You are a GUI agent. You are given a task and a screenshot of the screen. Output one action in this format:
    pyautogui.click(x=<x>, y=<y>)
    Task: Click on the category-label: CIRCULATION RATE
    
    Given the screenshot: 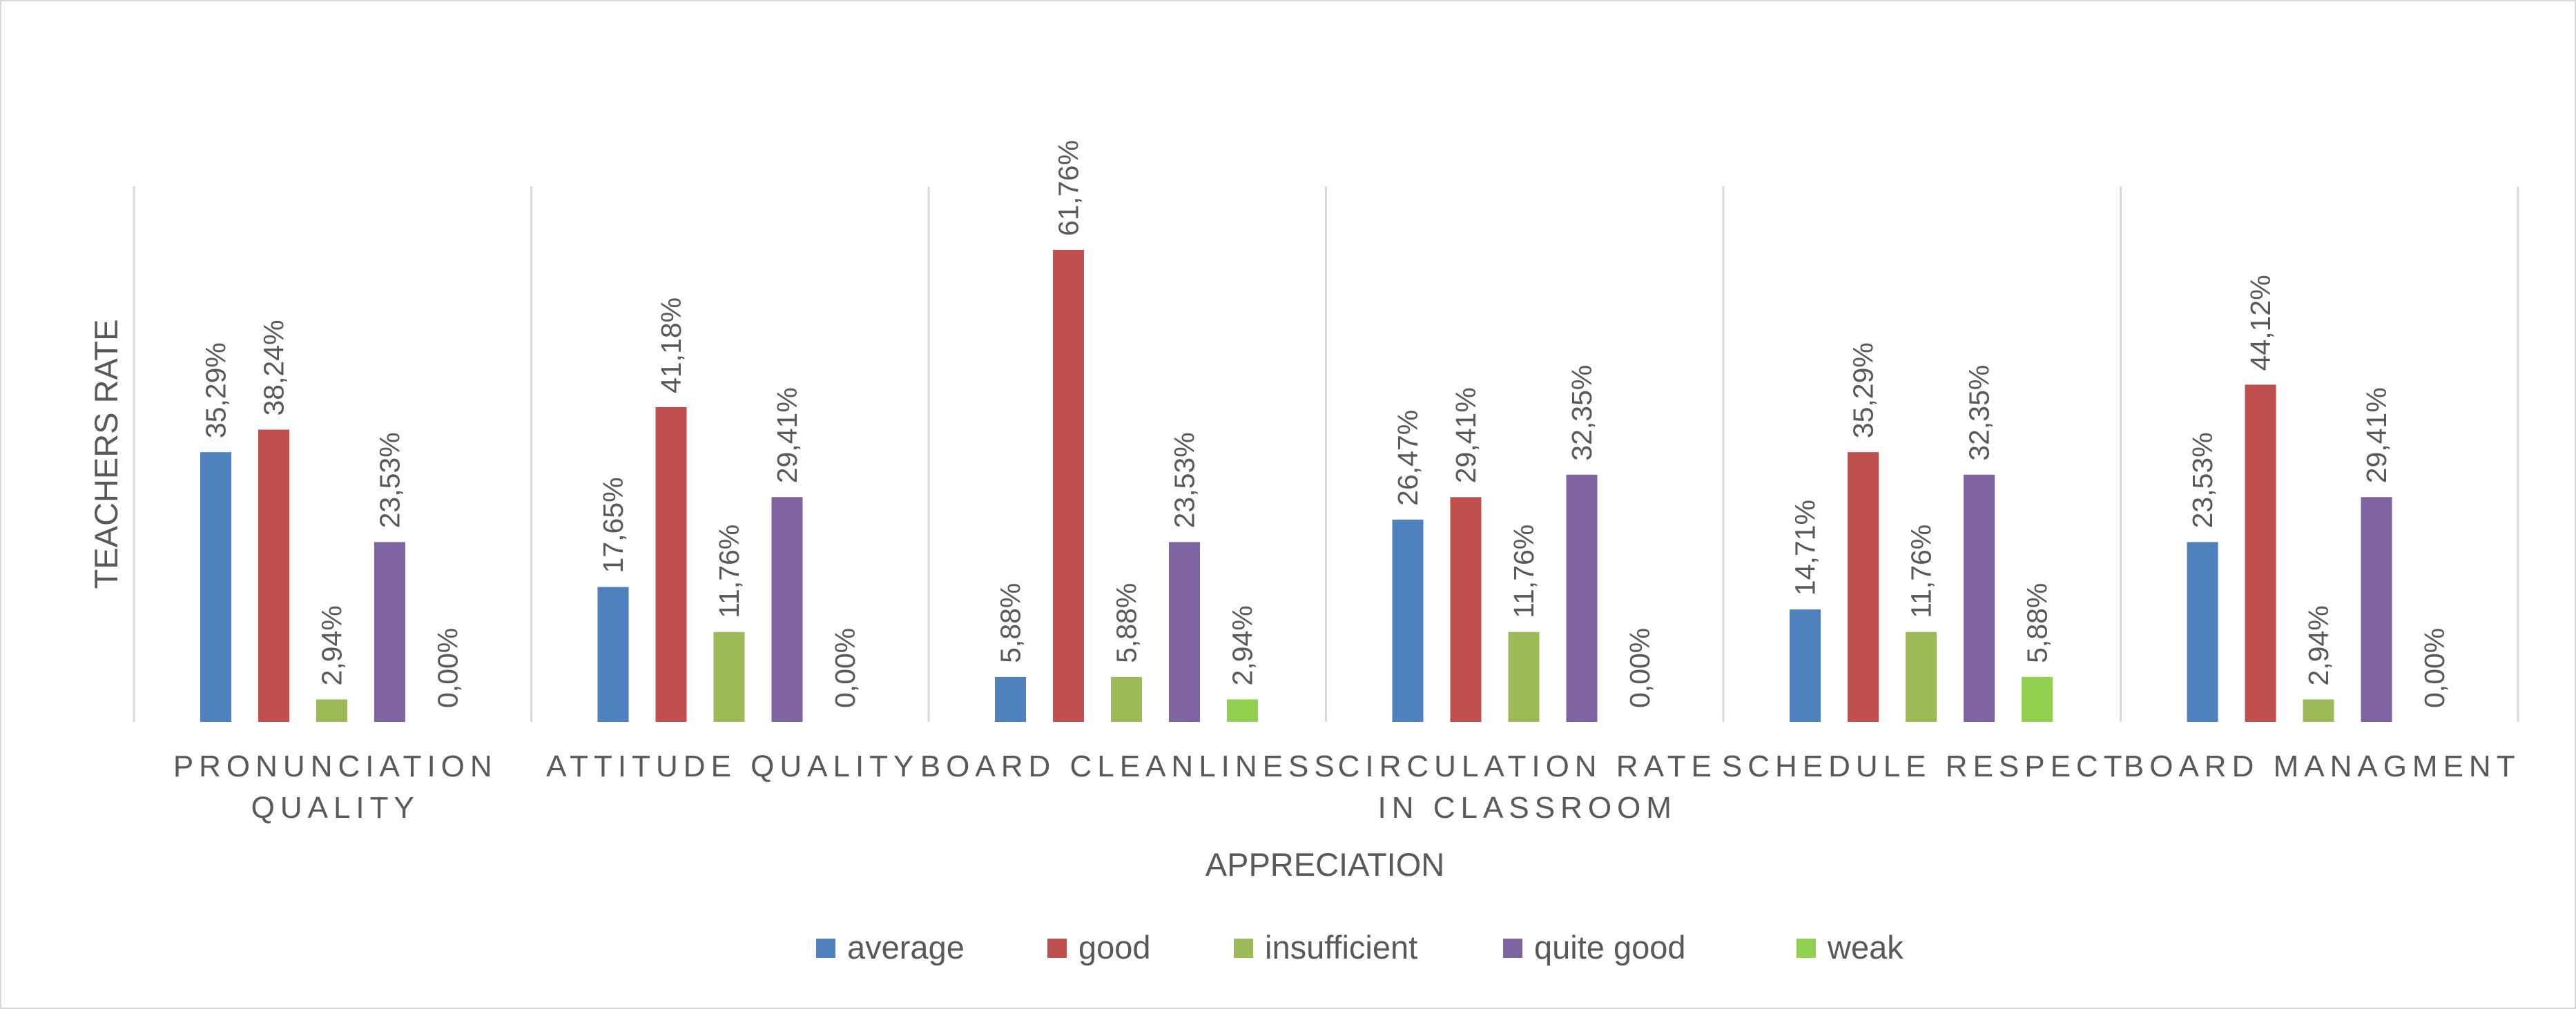 What is the action you would take?
    pyautogui.click(x=1528, y=766)
    